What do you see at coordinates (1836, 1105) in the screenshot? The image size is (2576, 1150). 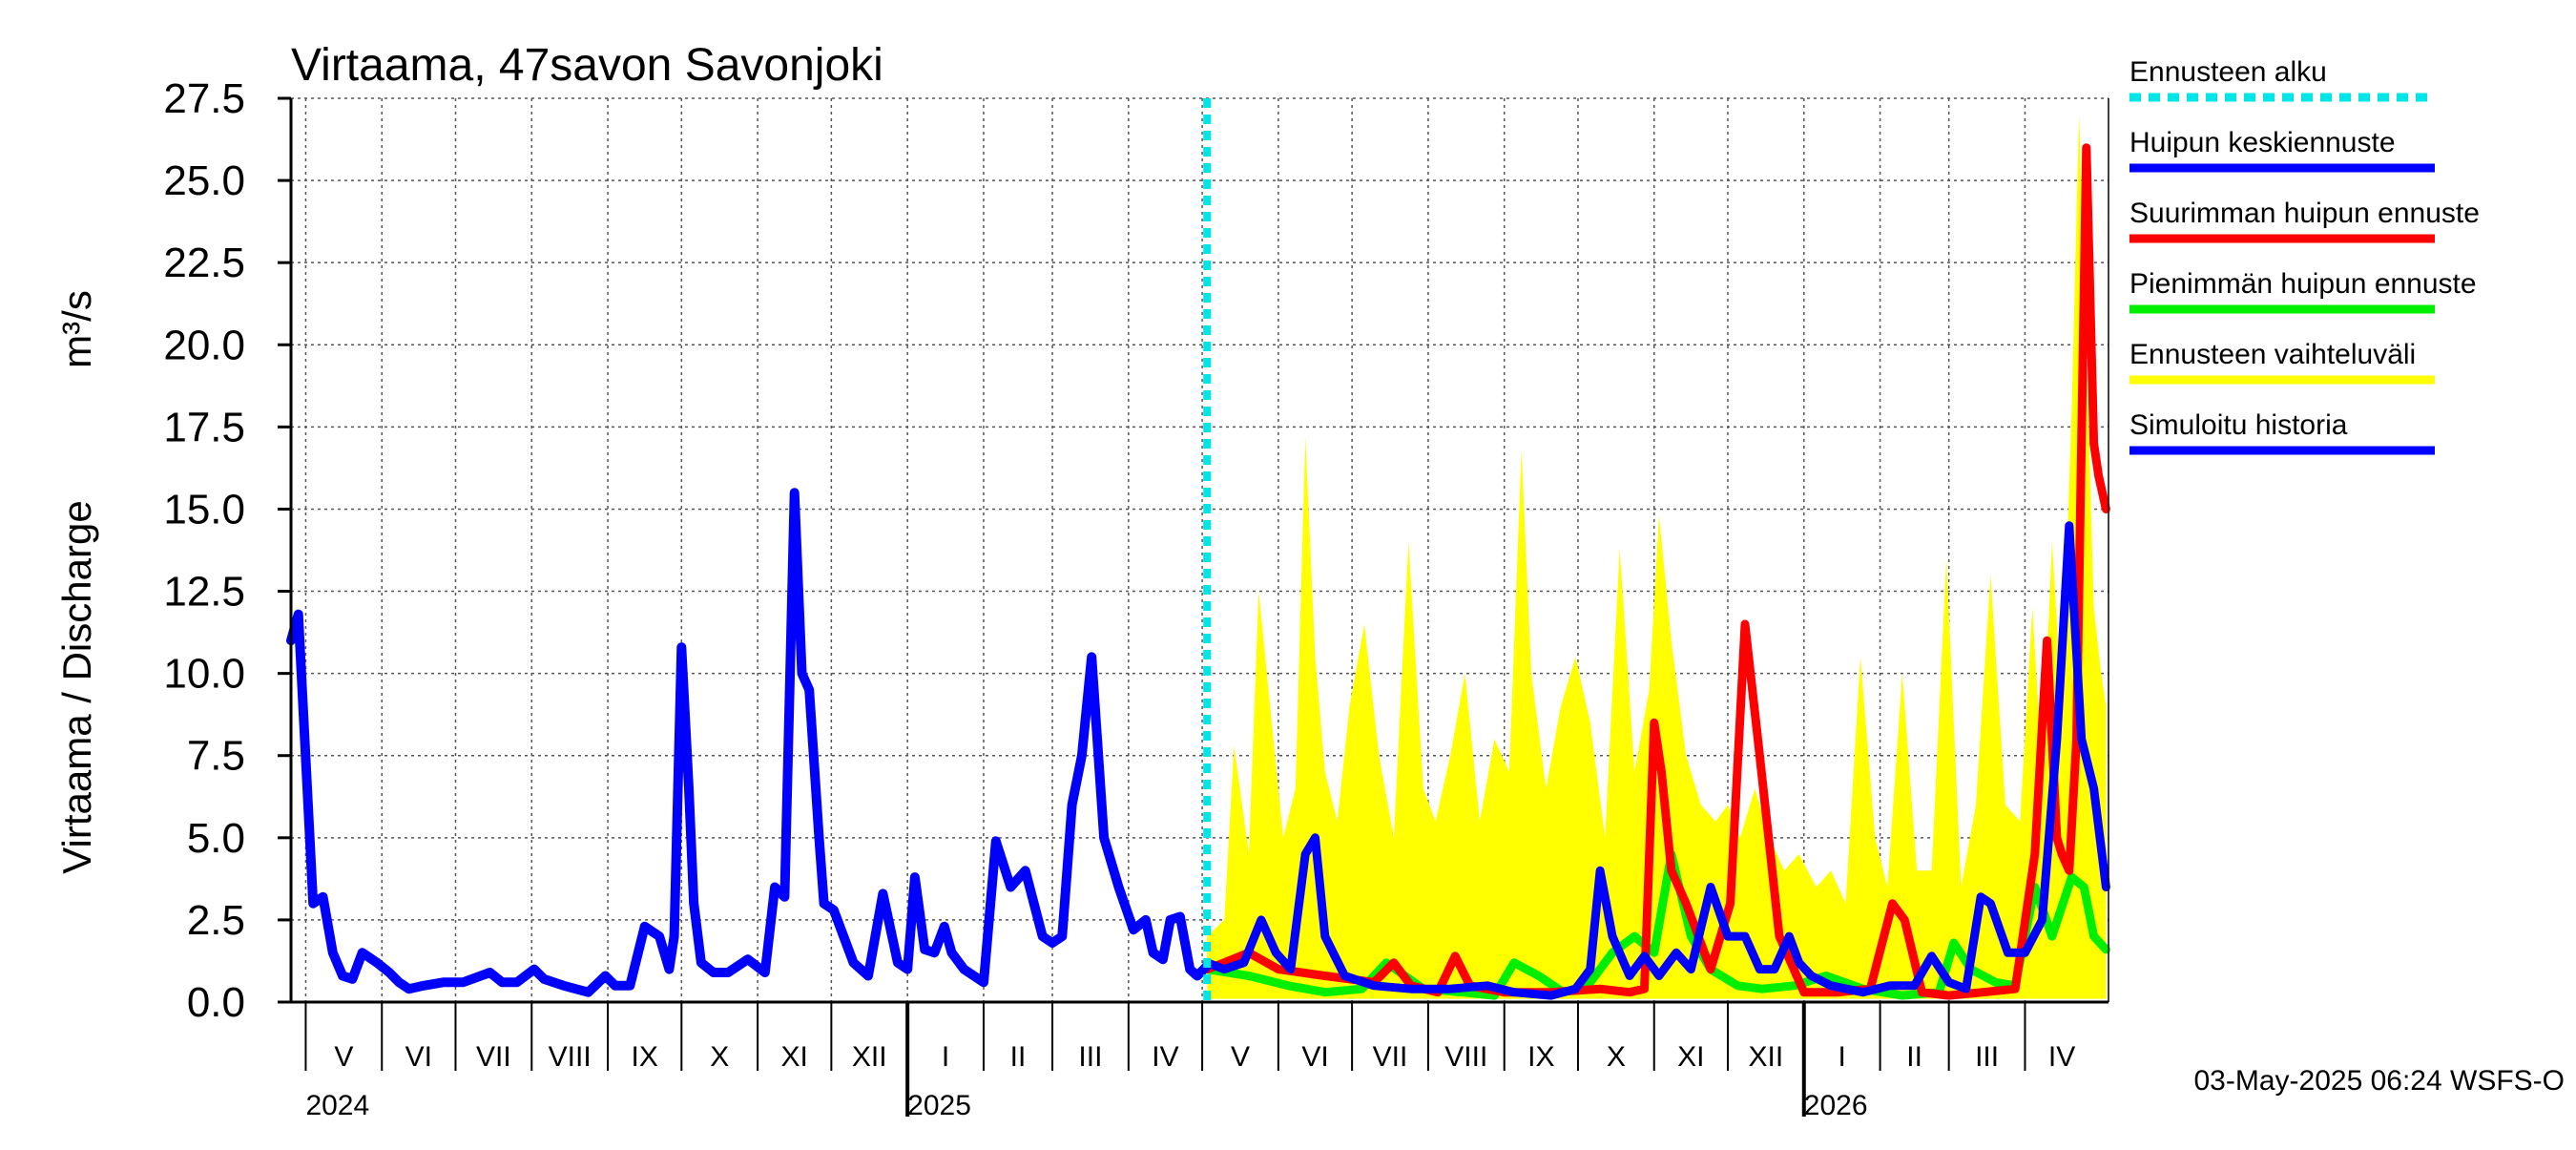 I see `year-label: 2026` at bounding box center [1836, 1105].